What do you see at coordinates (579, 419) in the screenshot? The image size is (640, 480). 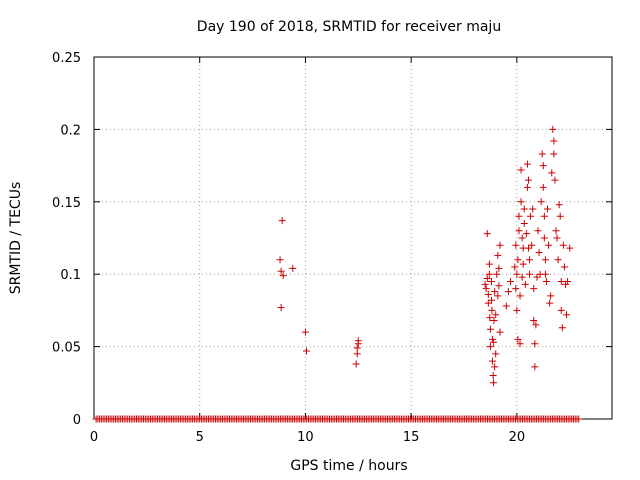 I see `baseline-point` at bounding box center [579, 419].